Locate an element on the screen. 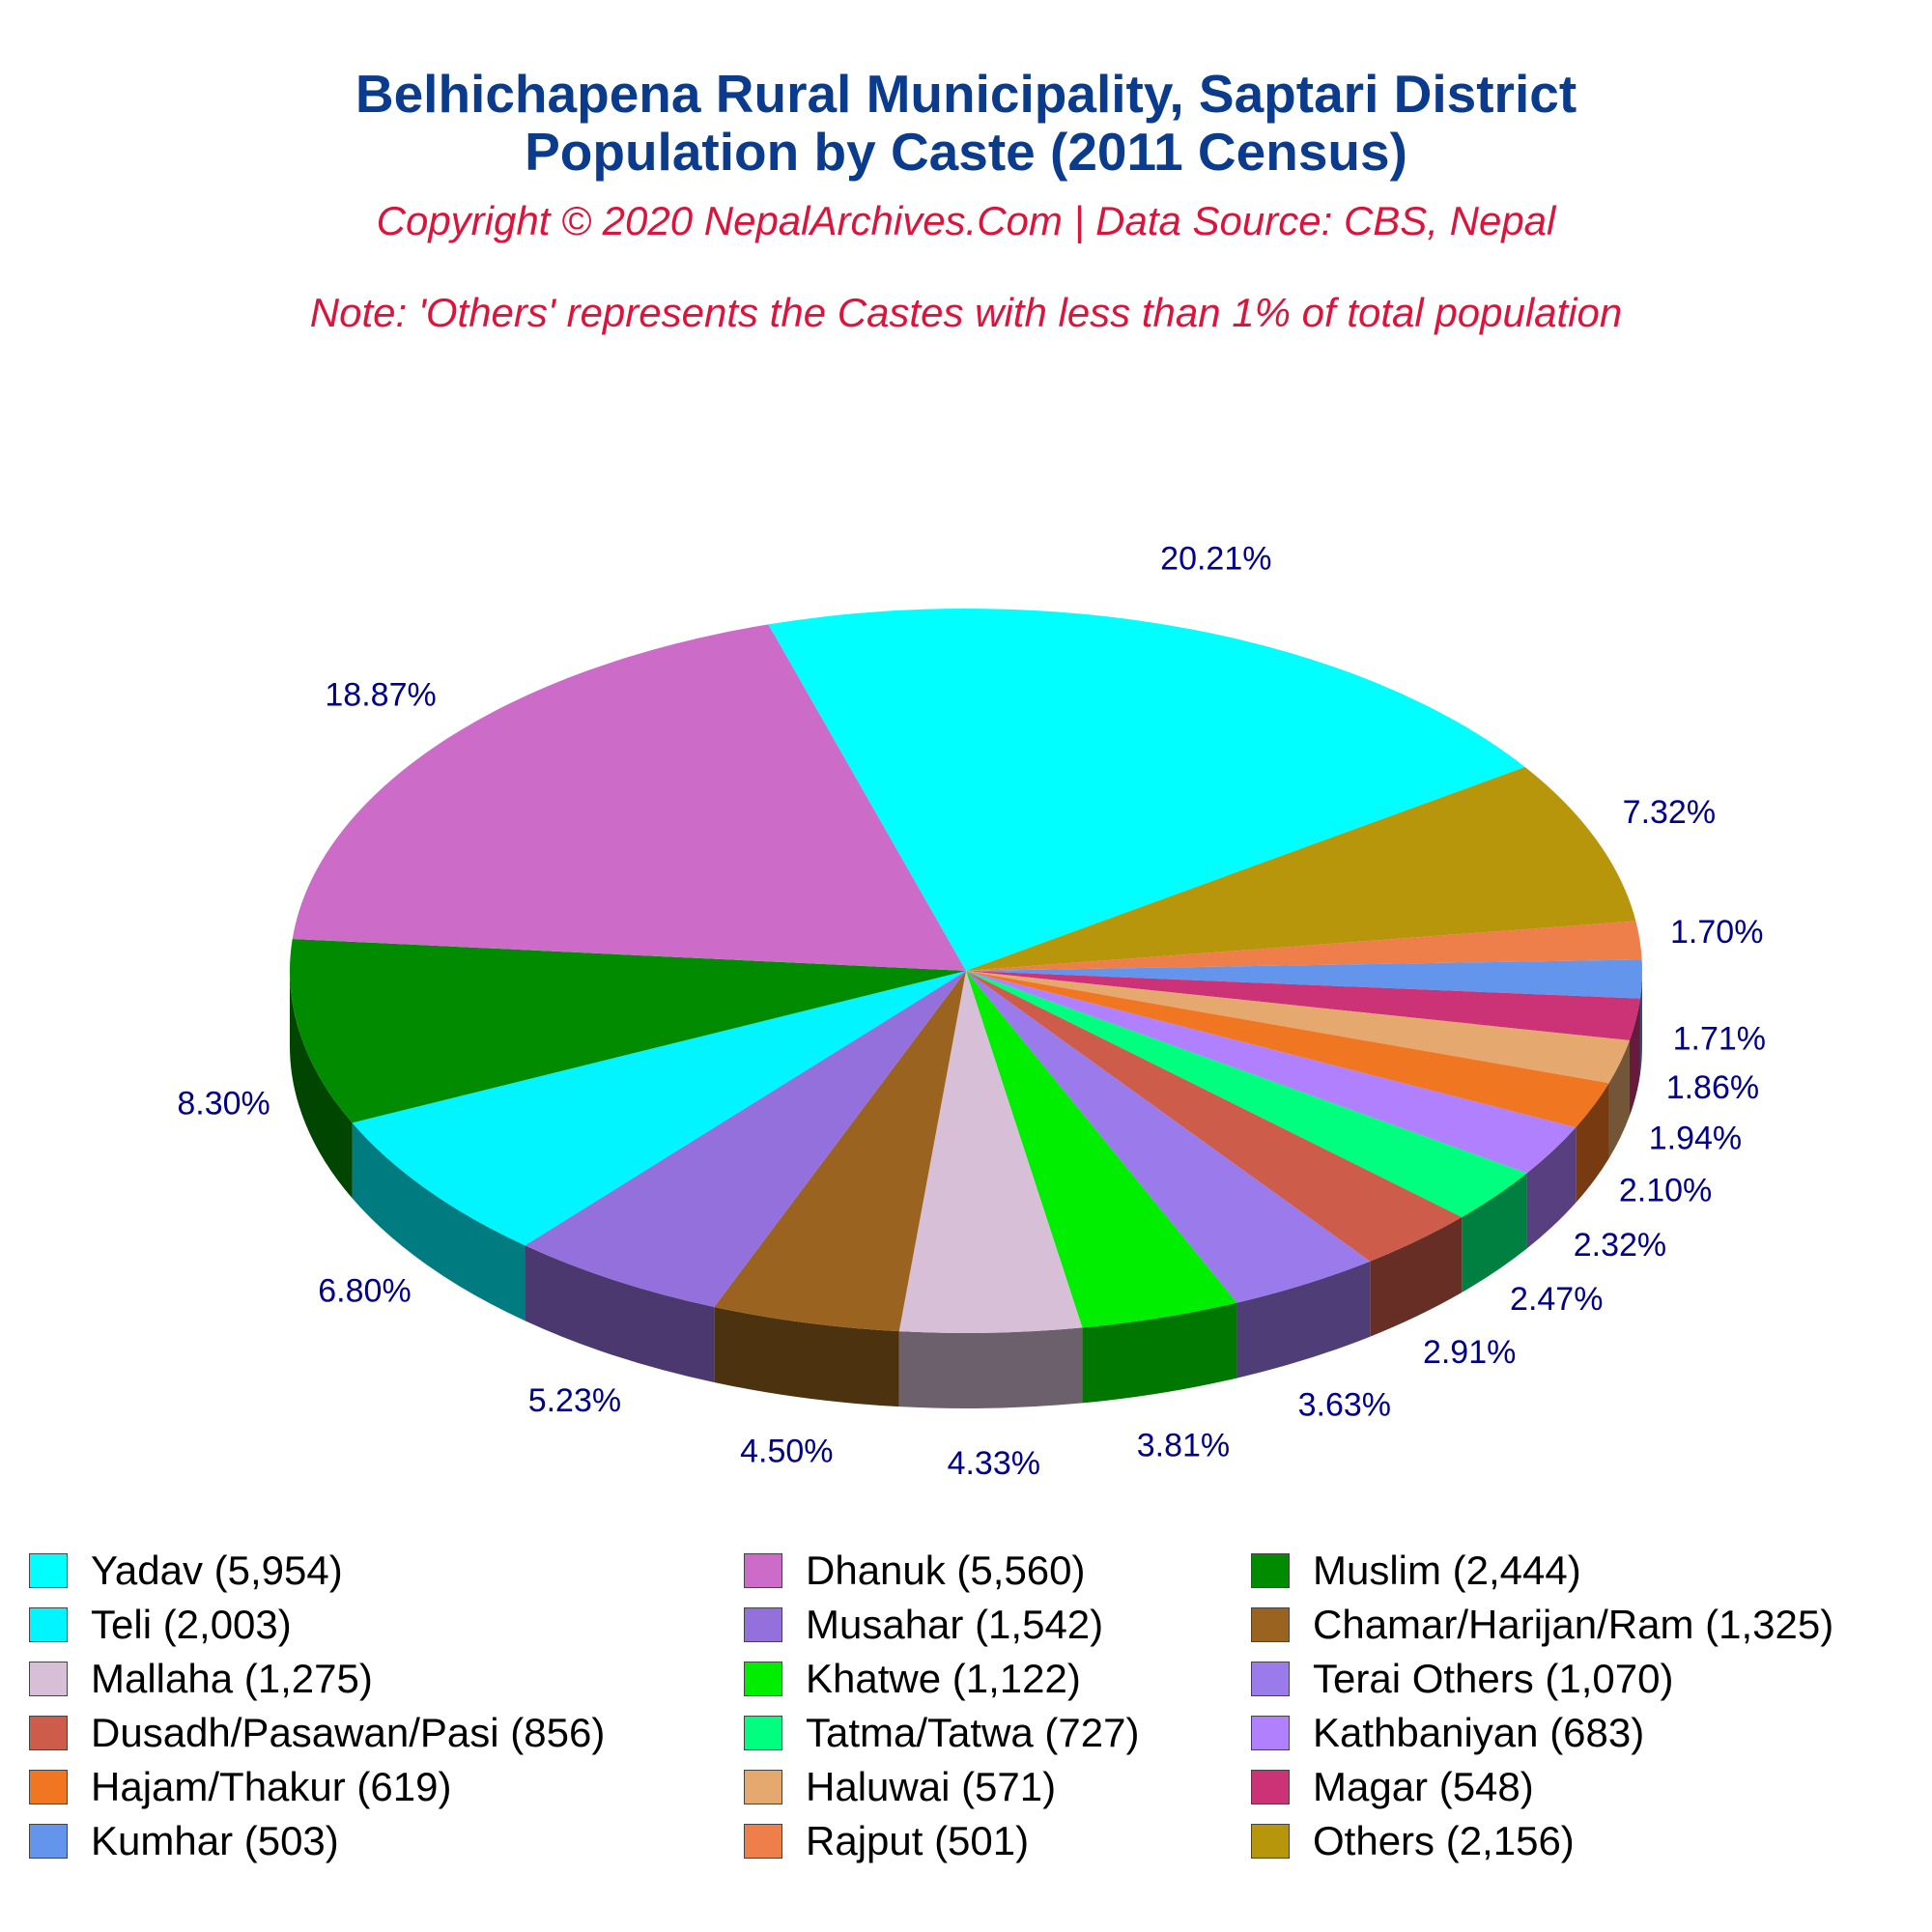 This screenshot has height=1932, width=1932. slice-percent-label: 3.63% is located at coordinates (1344, 1404).